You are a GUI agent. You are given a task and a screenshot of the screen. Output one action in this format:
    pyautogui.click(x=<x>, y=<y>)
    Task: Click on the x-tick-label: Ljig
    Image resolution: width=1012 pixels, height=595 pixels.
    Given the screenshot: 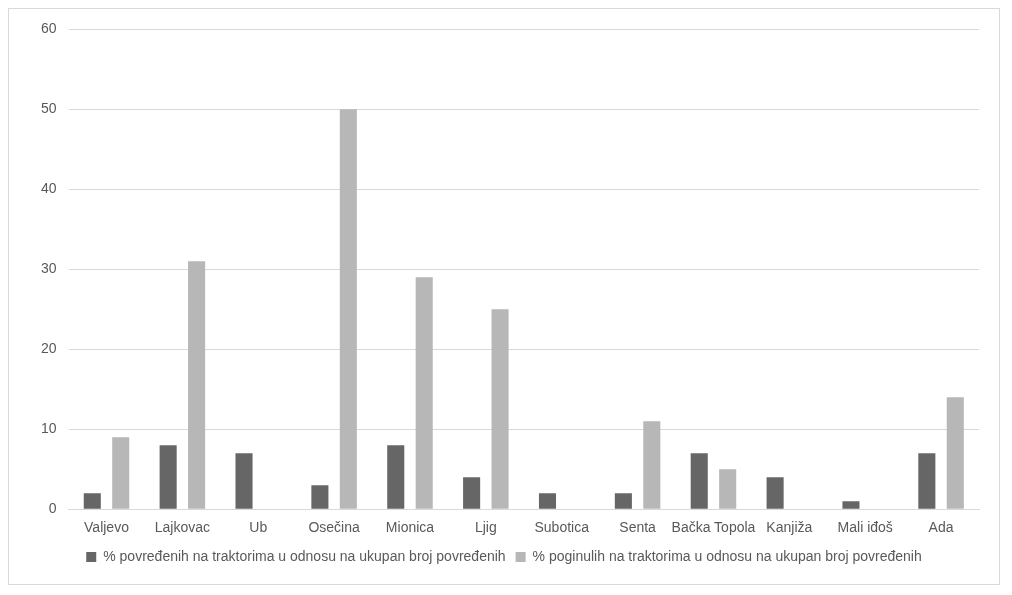 What is the action you would take?
    pyautogui.click(x=485, y=527)
    